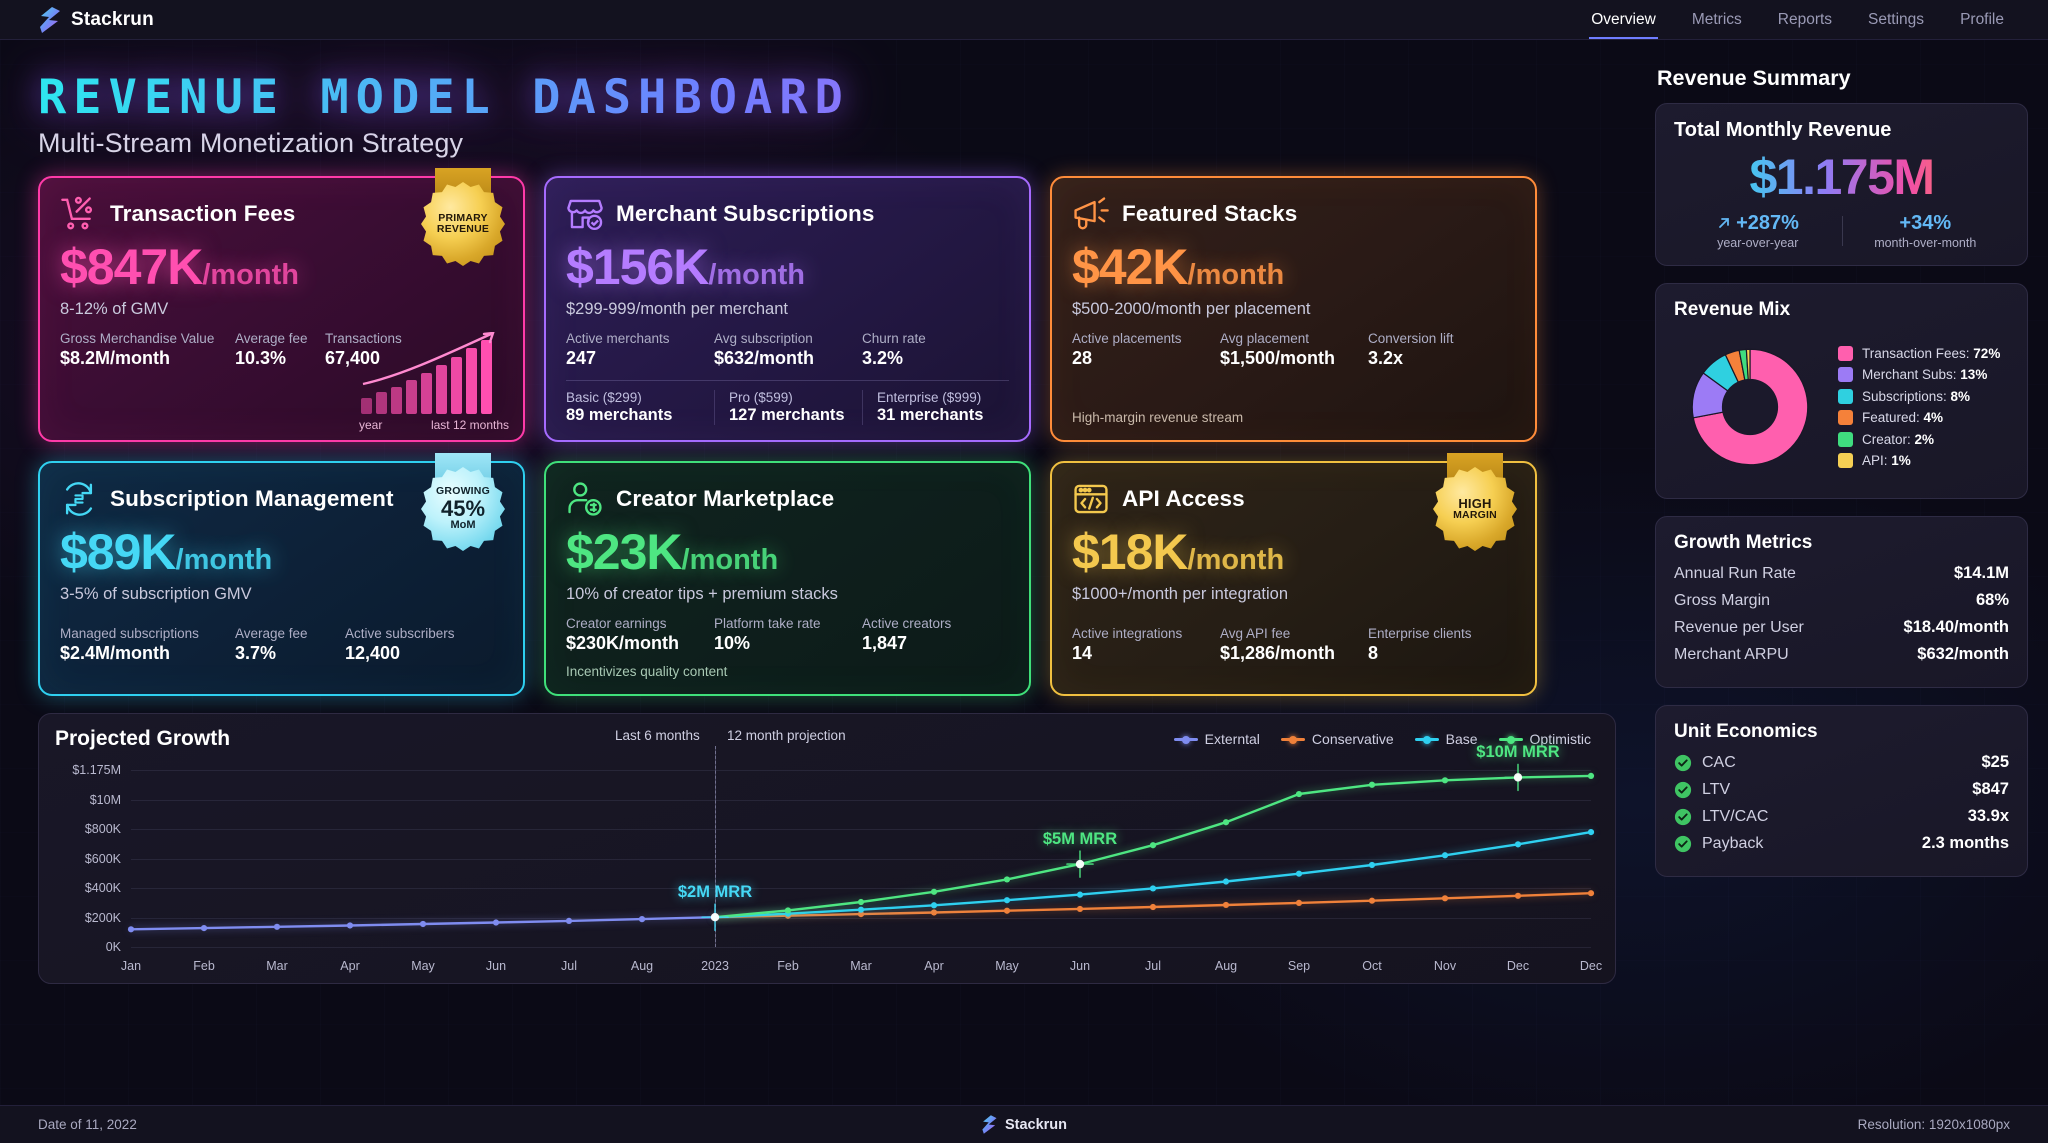  Describe the element at coordinates (907, 623) in the screenshot. I see `stat-key: Active creators` at that location.